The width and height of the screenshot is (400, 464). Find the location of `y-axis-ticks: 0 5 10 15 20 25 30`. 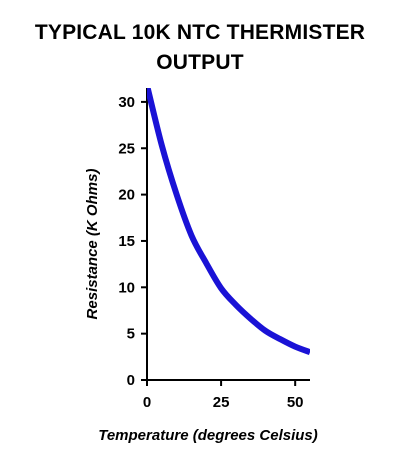

y-axis-ticks: 0 5 10 15 20 25 30 is located at coordinates (132, 241).